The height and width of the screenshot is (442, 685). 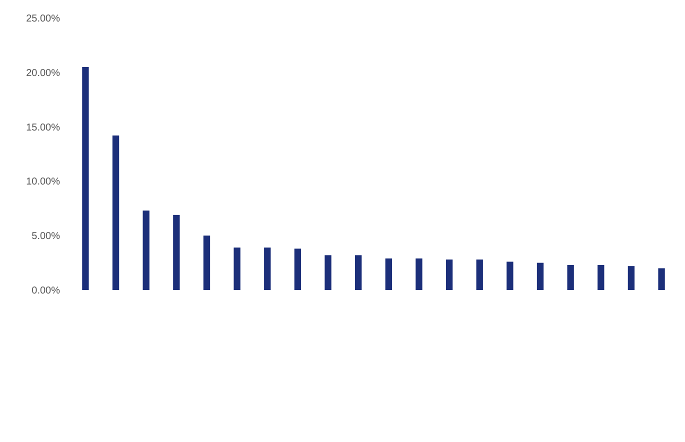 I want to click on y-tick-label: 5.00%, so click(x=46, y=236).